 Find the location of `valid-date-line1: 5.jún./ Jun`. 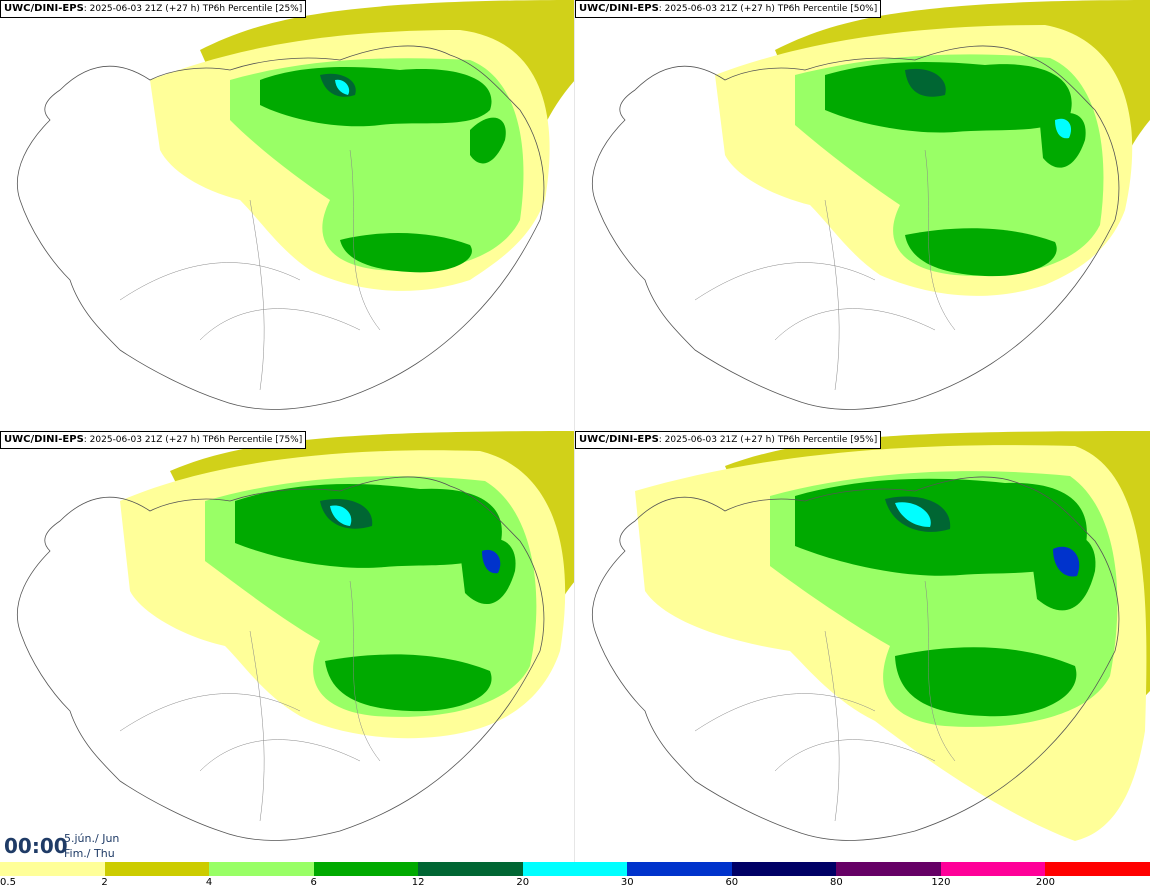

valid-date-line1: 5.jún./ Jun is located at coordinates (92, 838).